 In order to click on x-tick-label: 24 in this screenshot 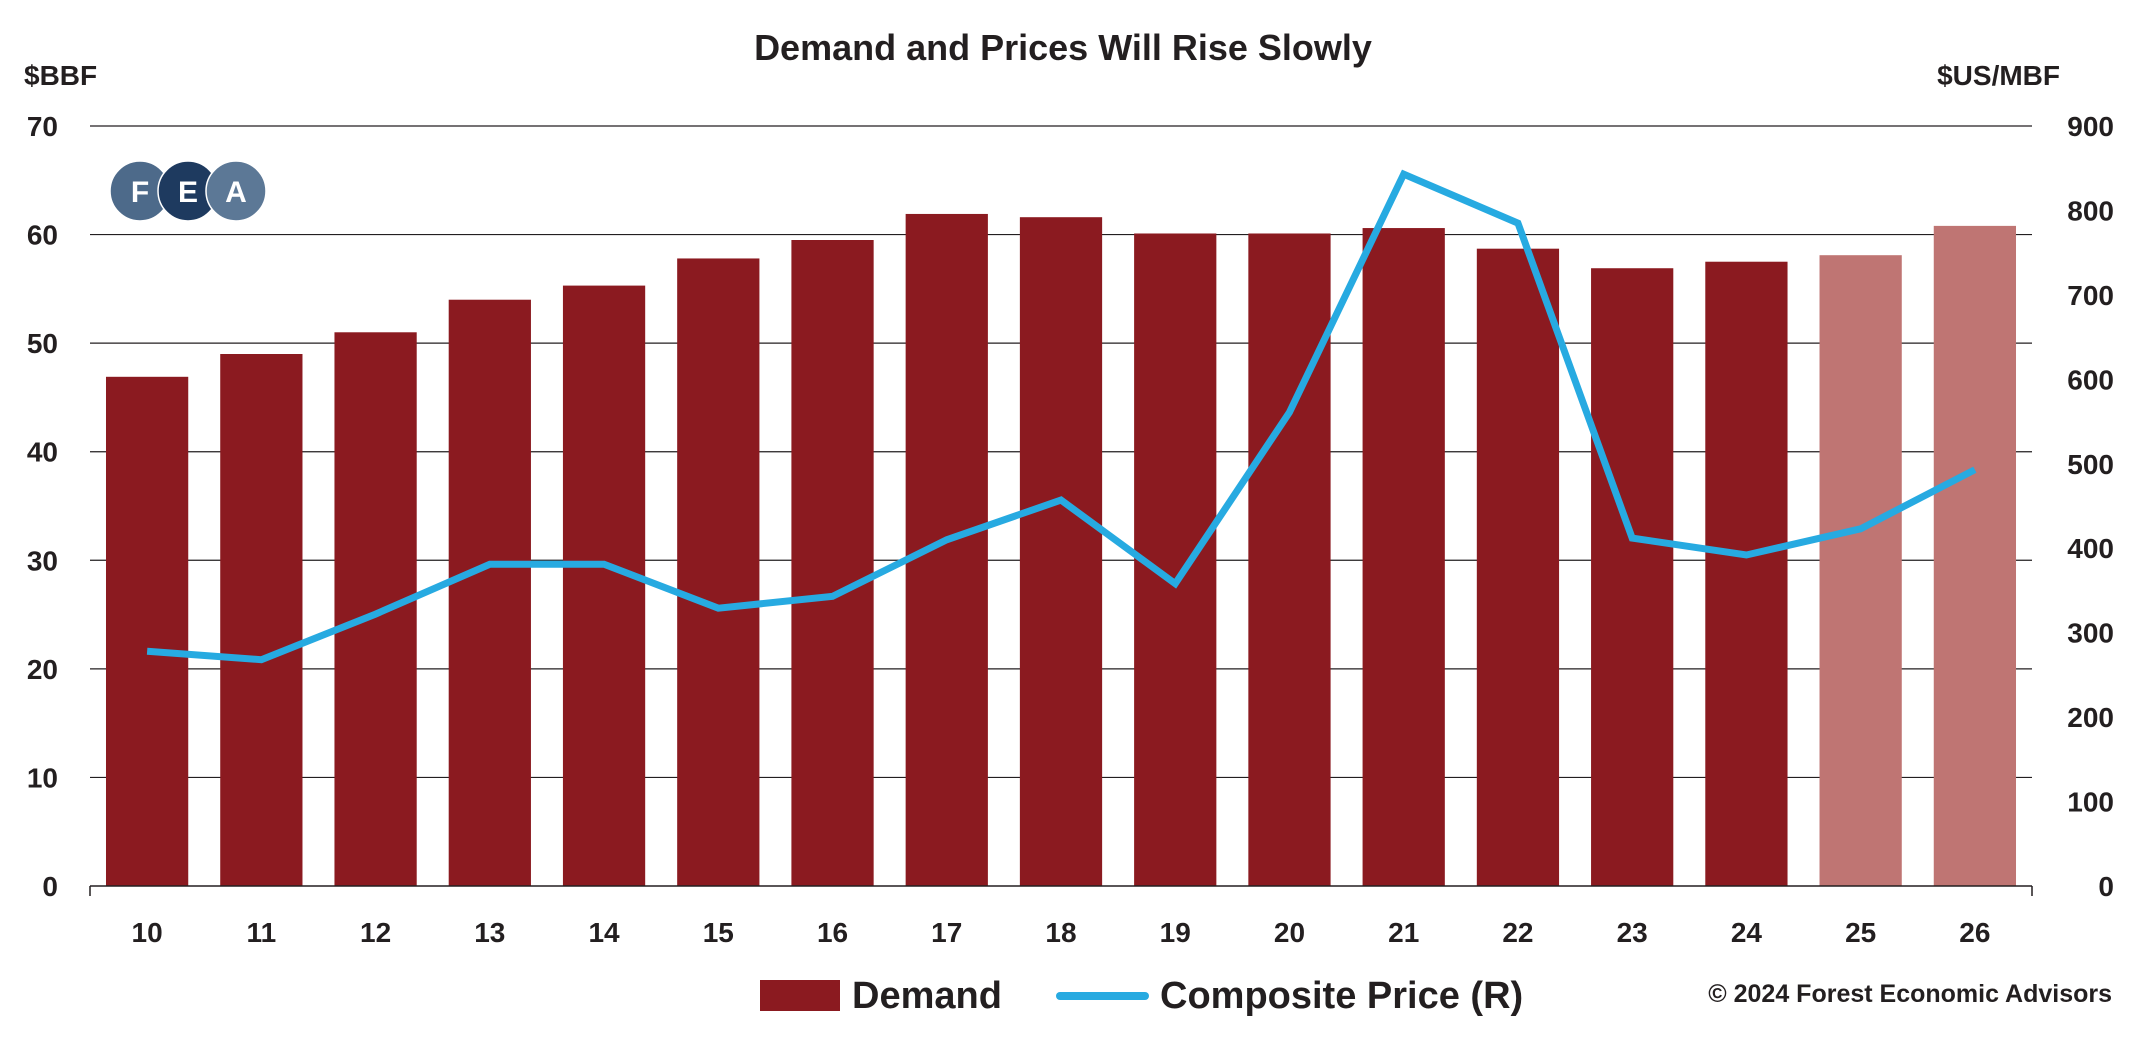, I will do `click(1747, 932)`.